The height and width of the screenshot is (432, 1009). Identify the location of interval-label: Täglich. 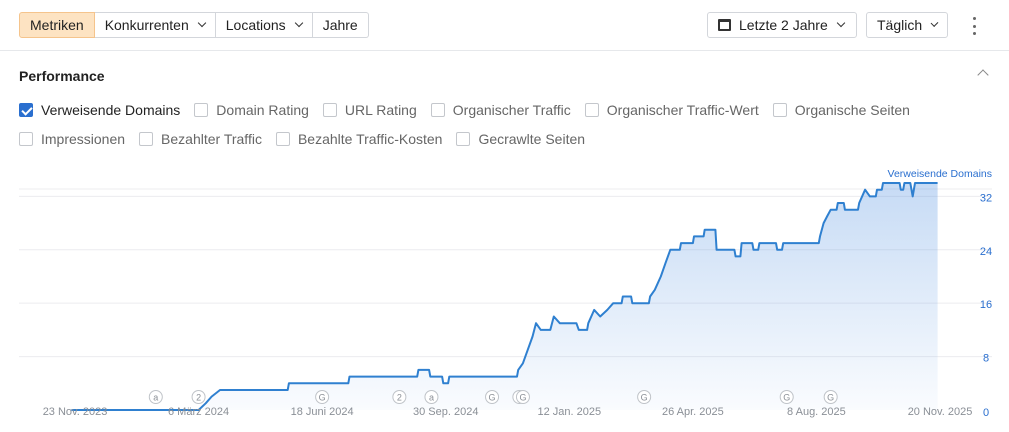
(900, 25).